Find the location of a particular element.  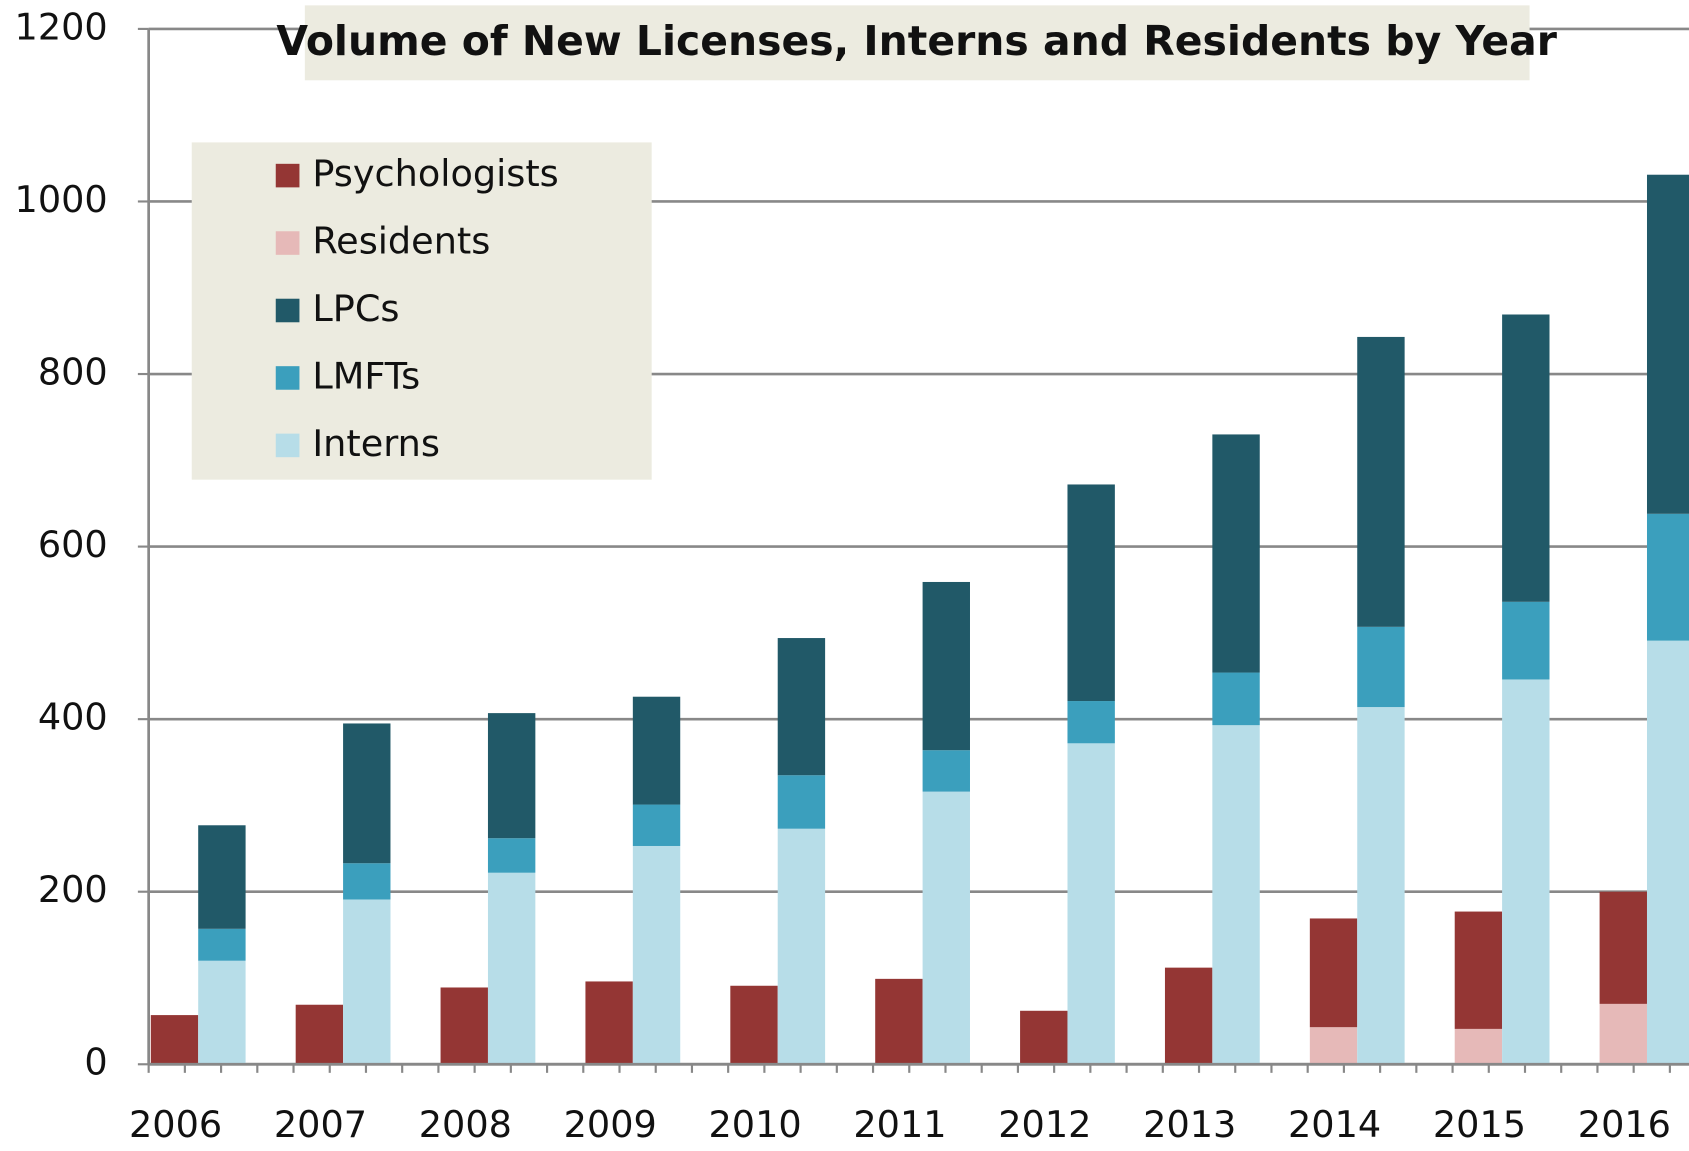

x-tick-label: 2009 is located at coordinates (610, 1124).